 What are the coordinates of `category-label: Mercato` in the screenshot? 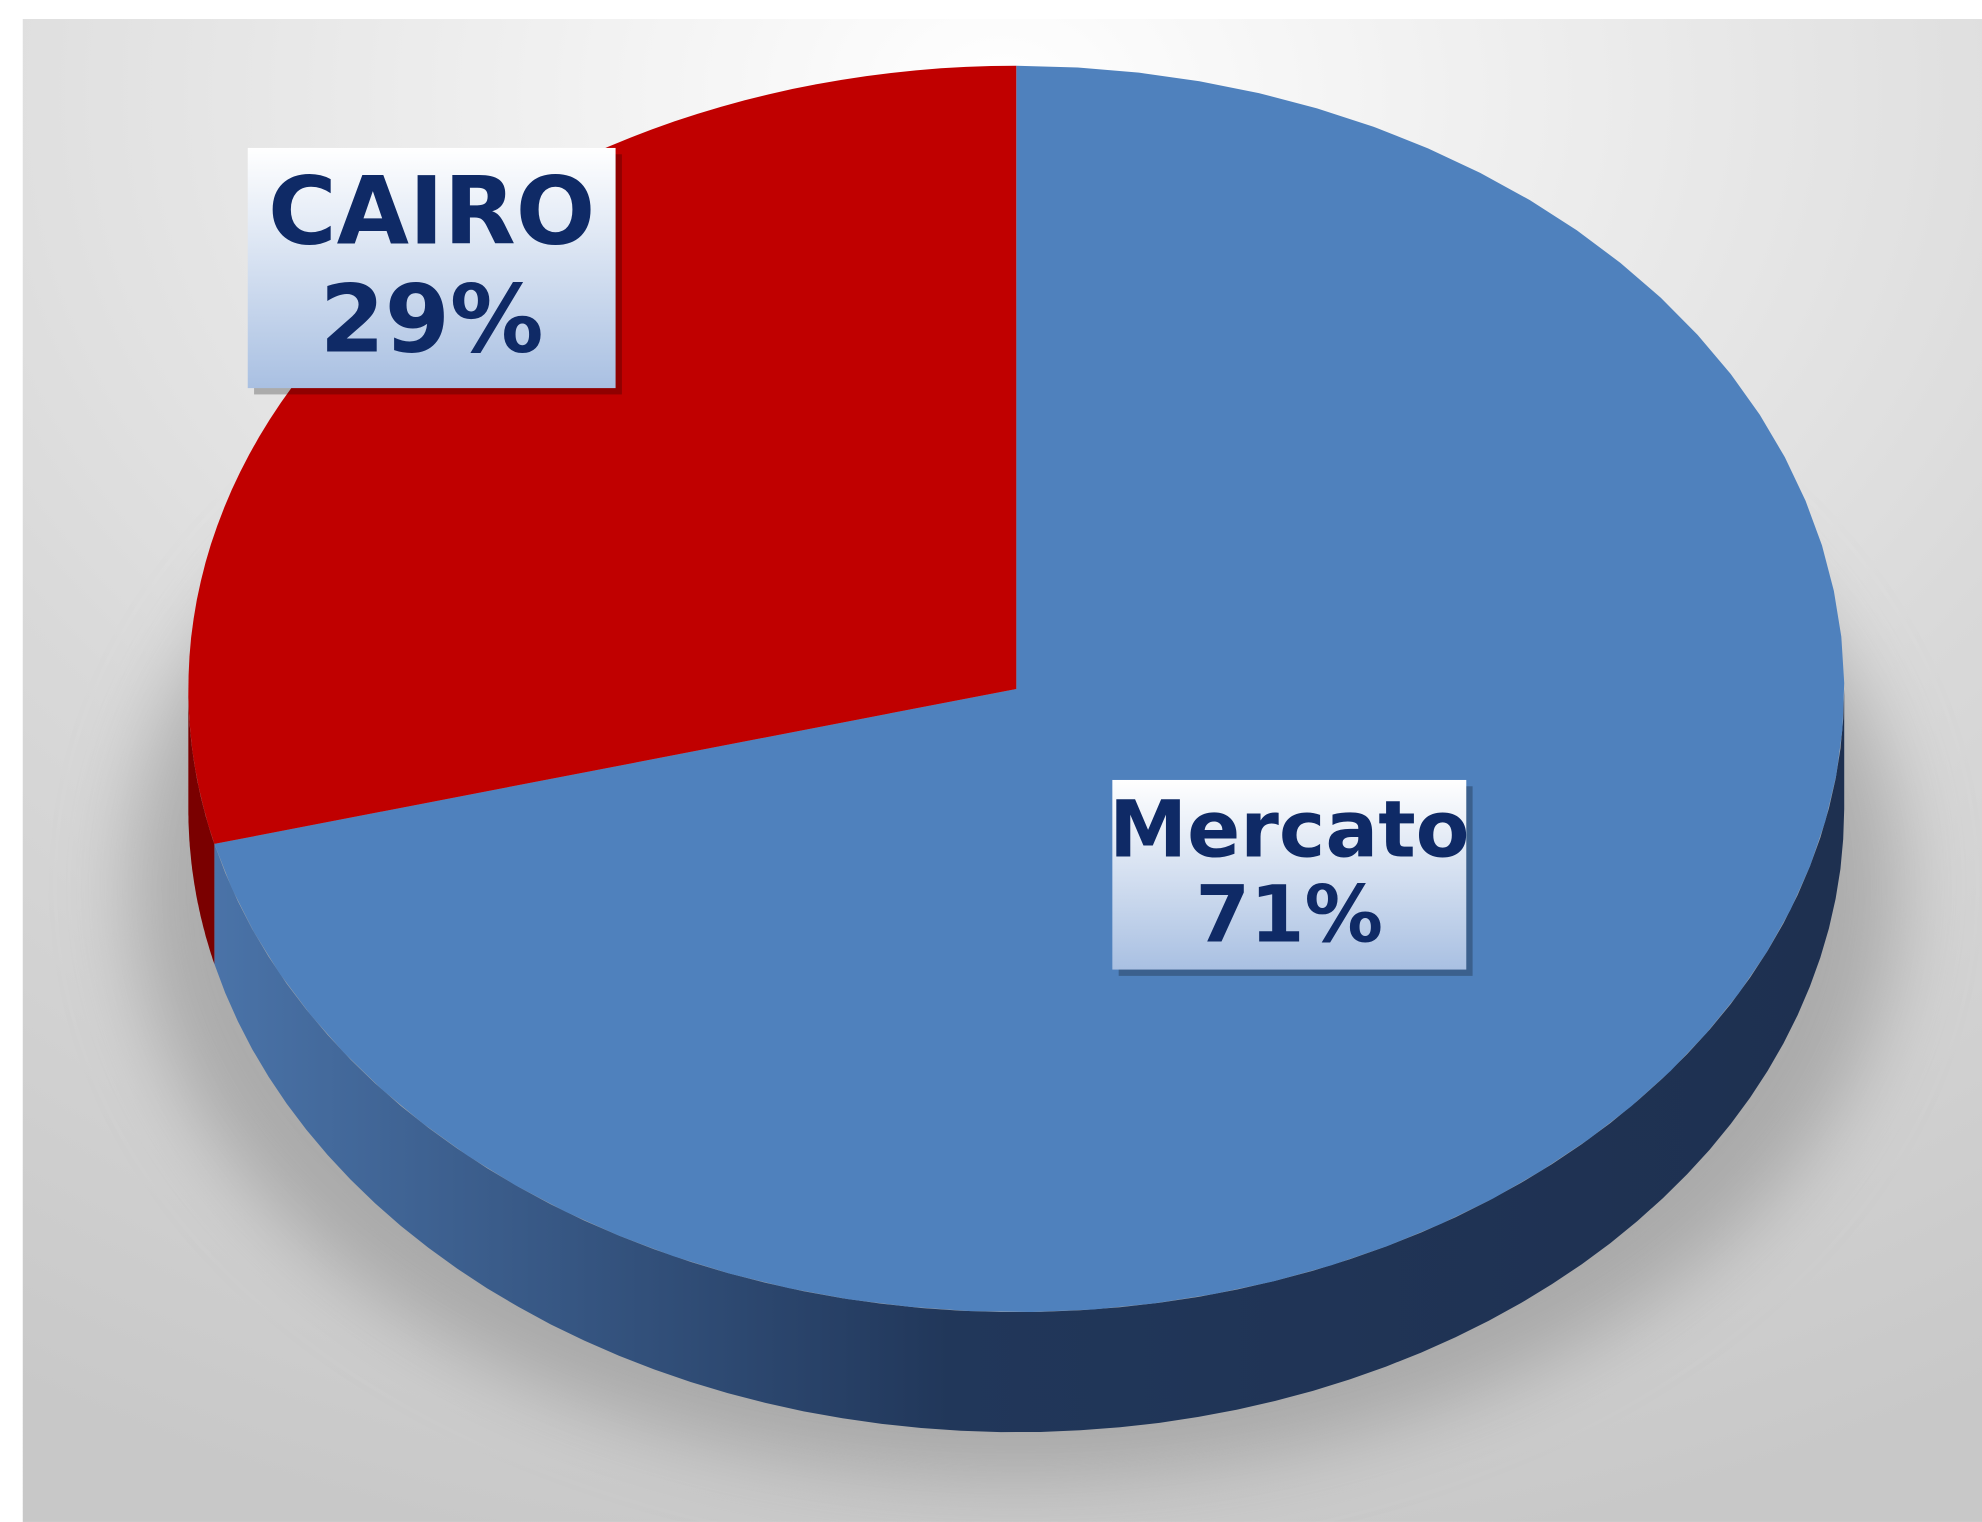 It's located at (1289, 829).